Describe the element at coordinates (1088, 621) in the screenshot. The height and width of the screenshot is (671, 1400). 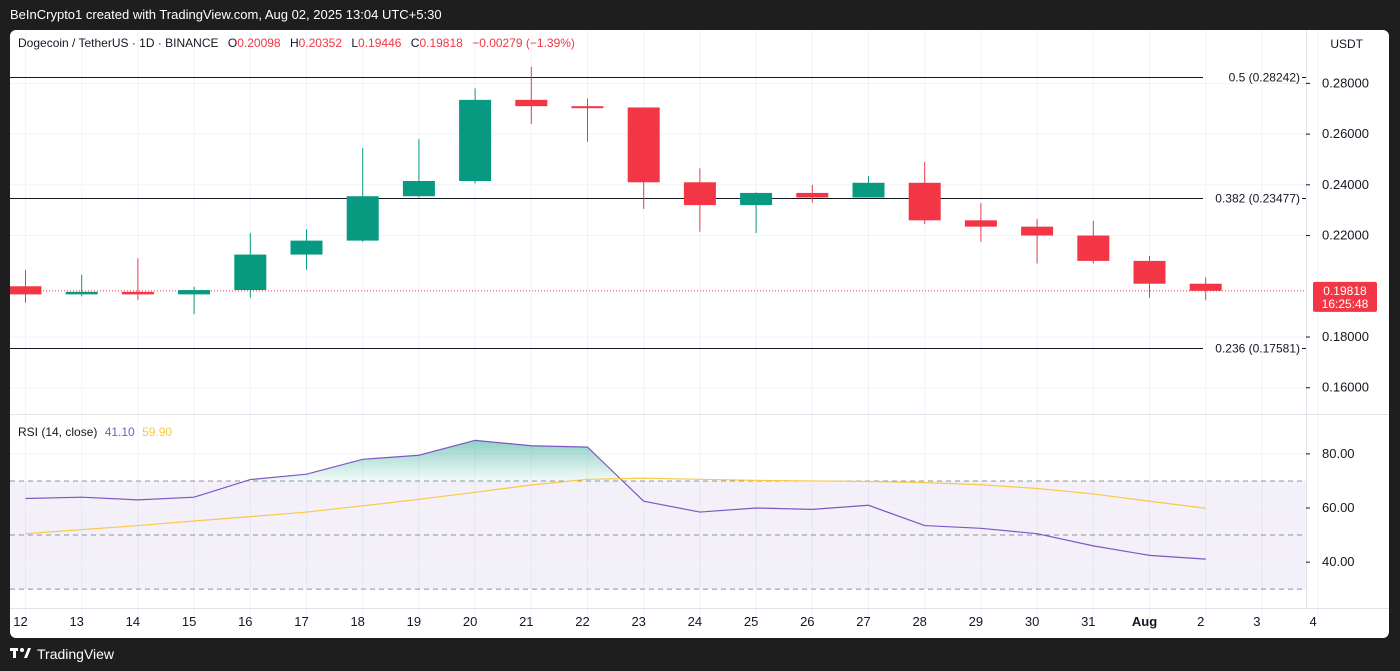
I see `time-axis-label: 31` at that location.